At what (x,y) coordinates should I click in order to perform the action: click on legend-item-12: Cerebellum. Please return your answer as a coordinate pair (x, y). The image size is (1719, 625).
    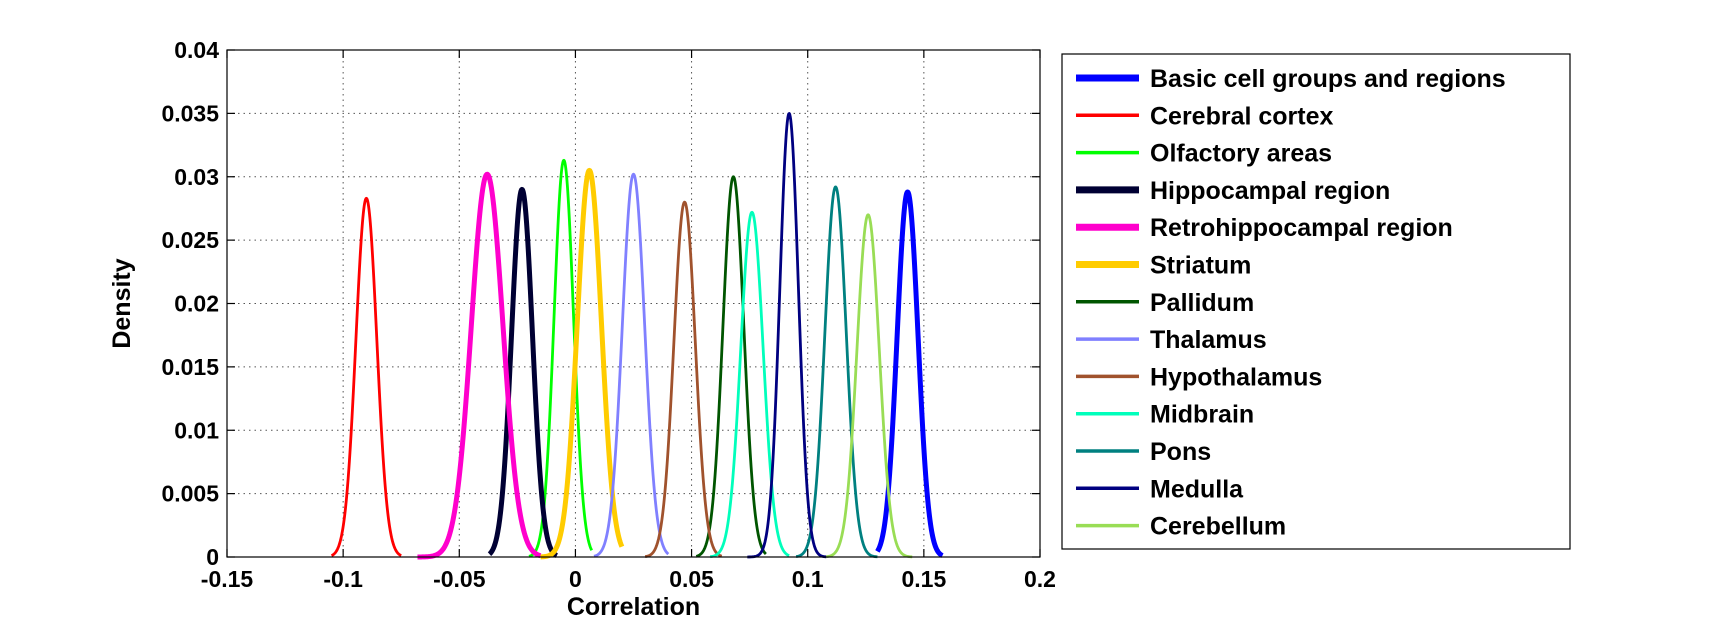
    Looking at the image, I should click on (1181, 527).